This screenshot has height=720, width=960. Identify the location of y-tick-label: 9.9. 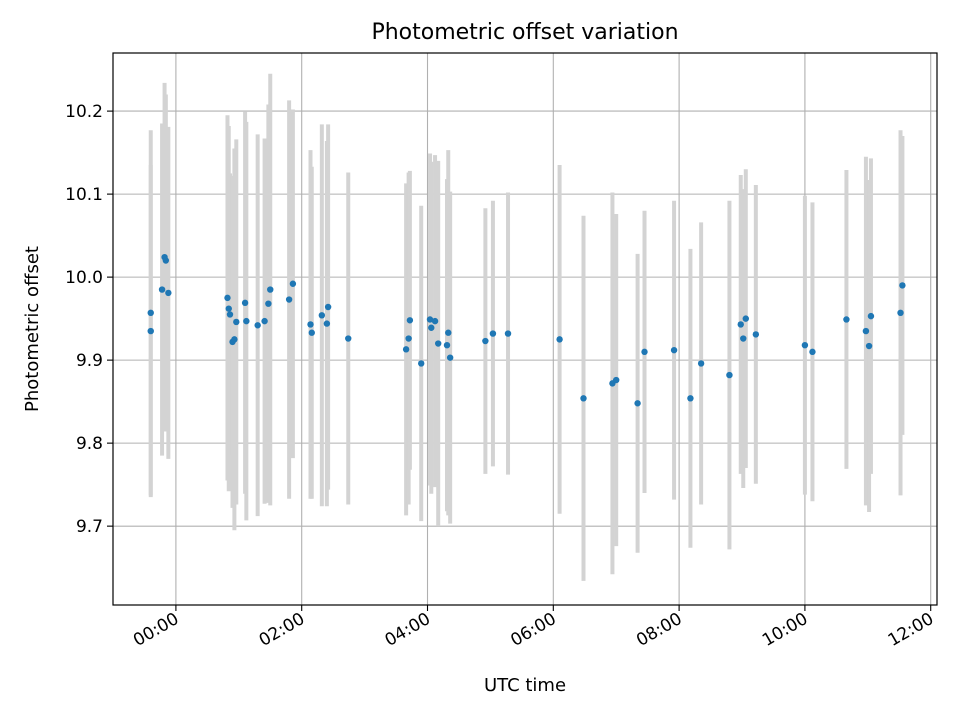
(89, 361).